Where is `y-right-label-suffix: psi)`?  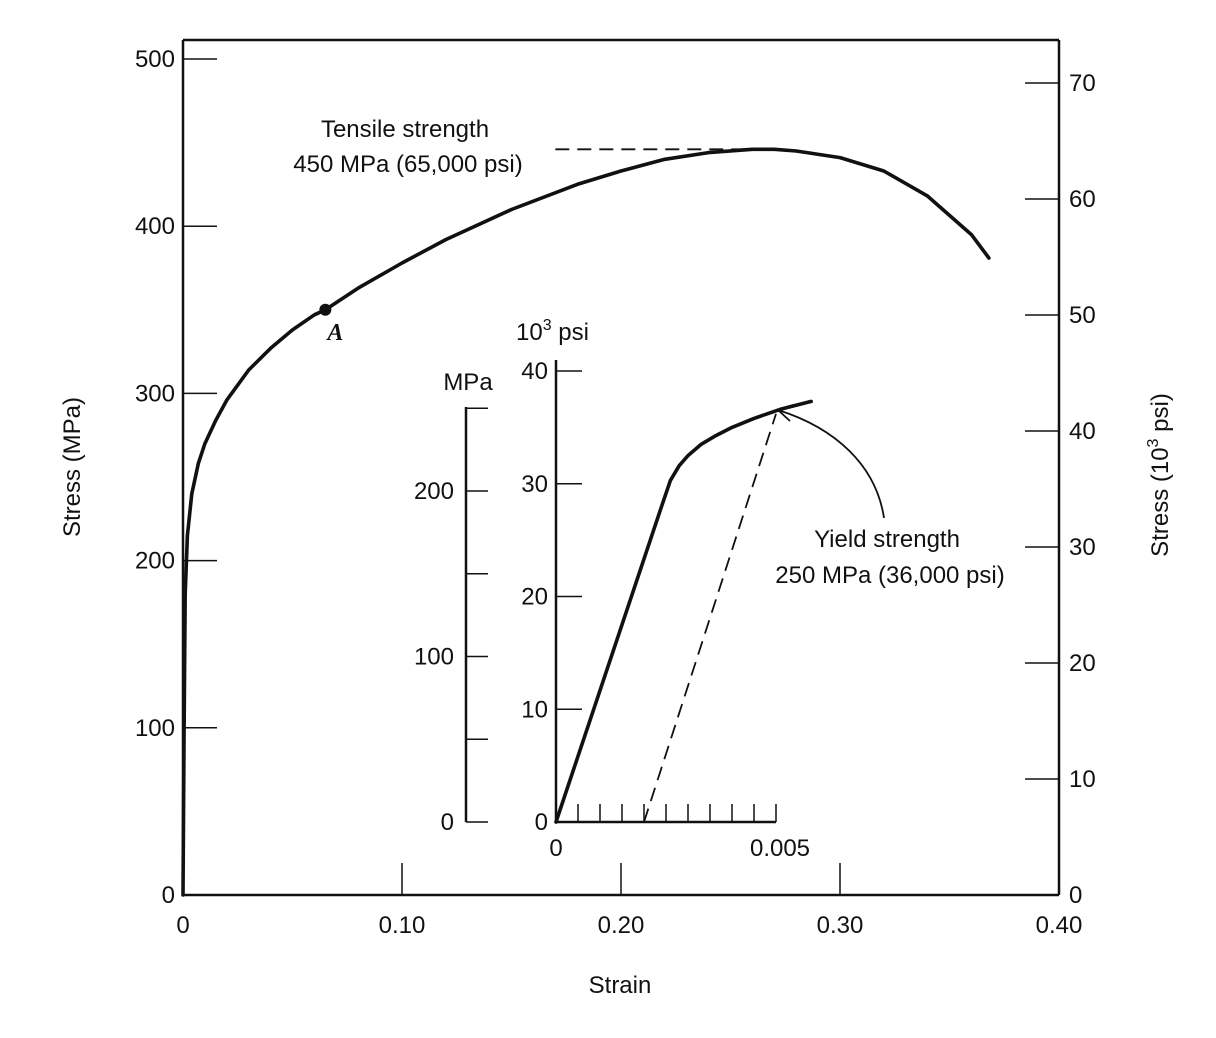 y-right-label-suffix: psi) is located at coordinates (1160, 415).